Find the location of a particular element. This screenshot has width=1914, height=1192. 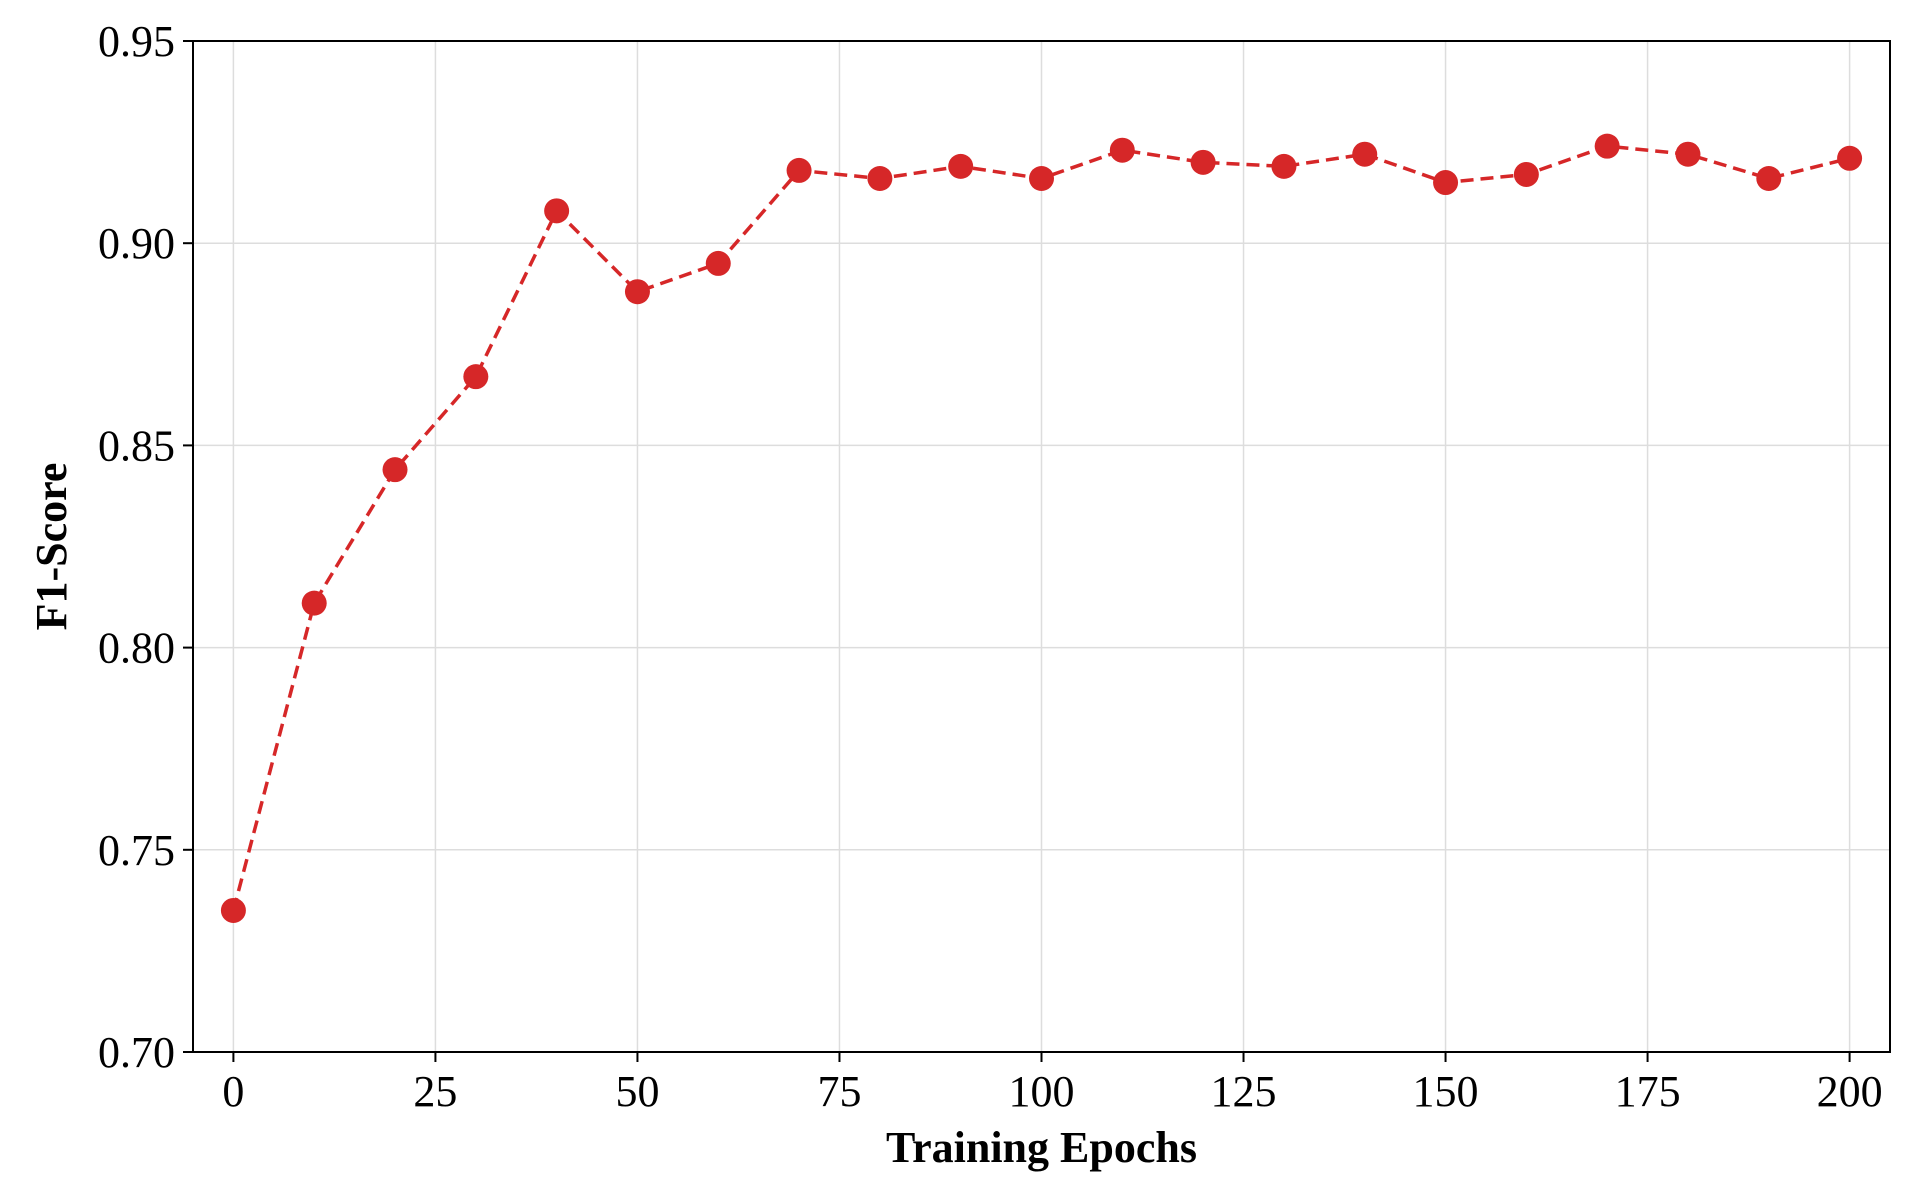

x-axis-title: Training Epochs is located at coordinates (1041, 1147).